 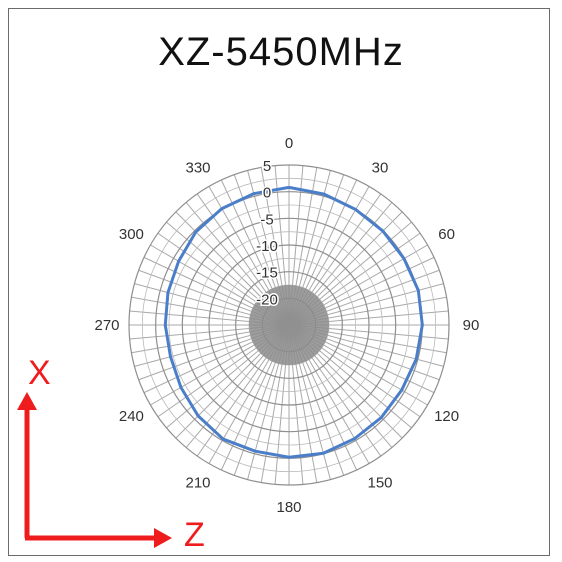 I want to click on radial-tick-label: 5, so click(x=267, y=166).